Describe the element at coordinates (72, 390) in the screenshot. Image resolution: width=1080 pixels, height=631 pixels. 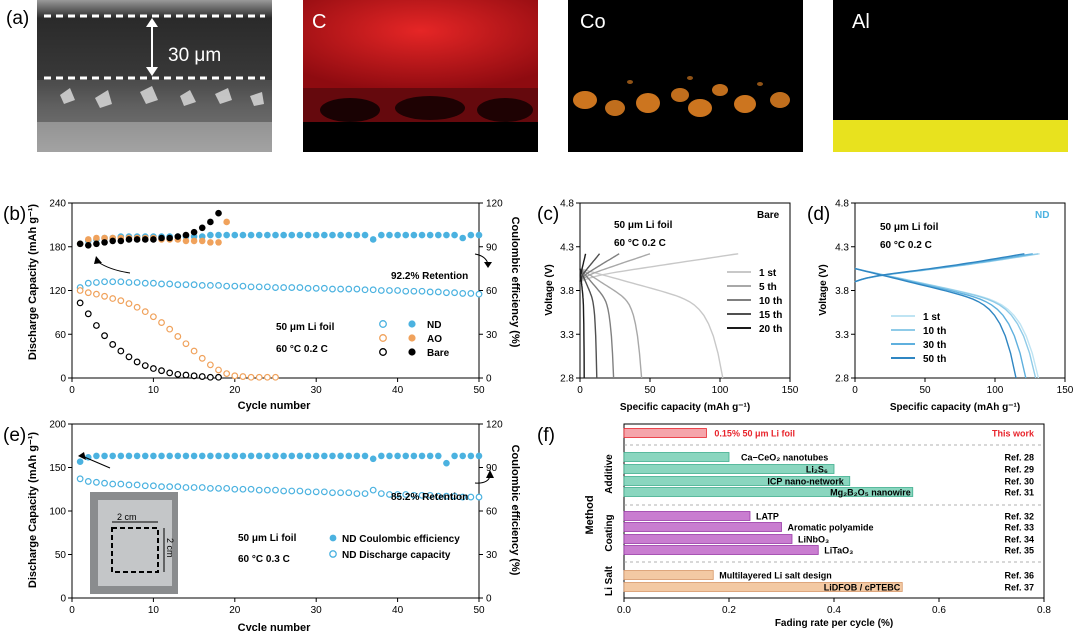
I see `b-xtick-label: 0` at that location.